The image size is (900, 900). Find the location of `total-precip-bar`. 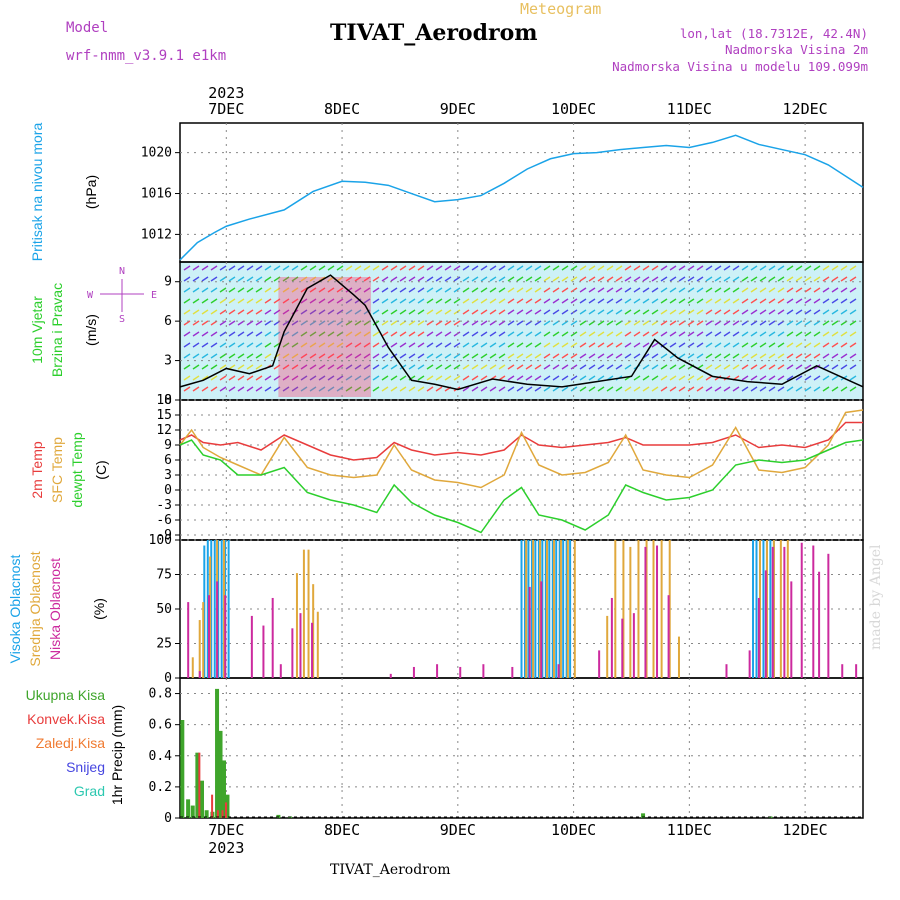

total-precip-bar is located at coordinates (278, 816).